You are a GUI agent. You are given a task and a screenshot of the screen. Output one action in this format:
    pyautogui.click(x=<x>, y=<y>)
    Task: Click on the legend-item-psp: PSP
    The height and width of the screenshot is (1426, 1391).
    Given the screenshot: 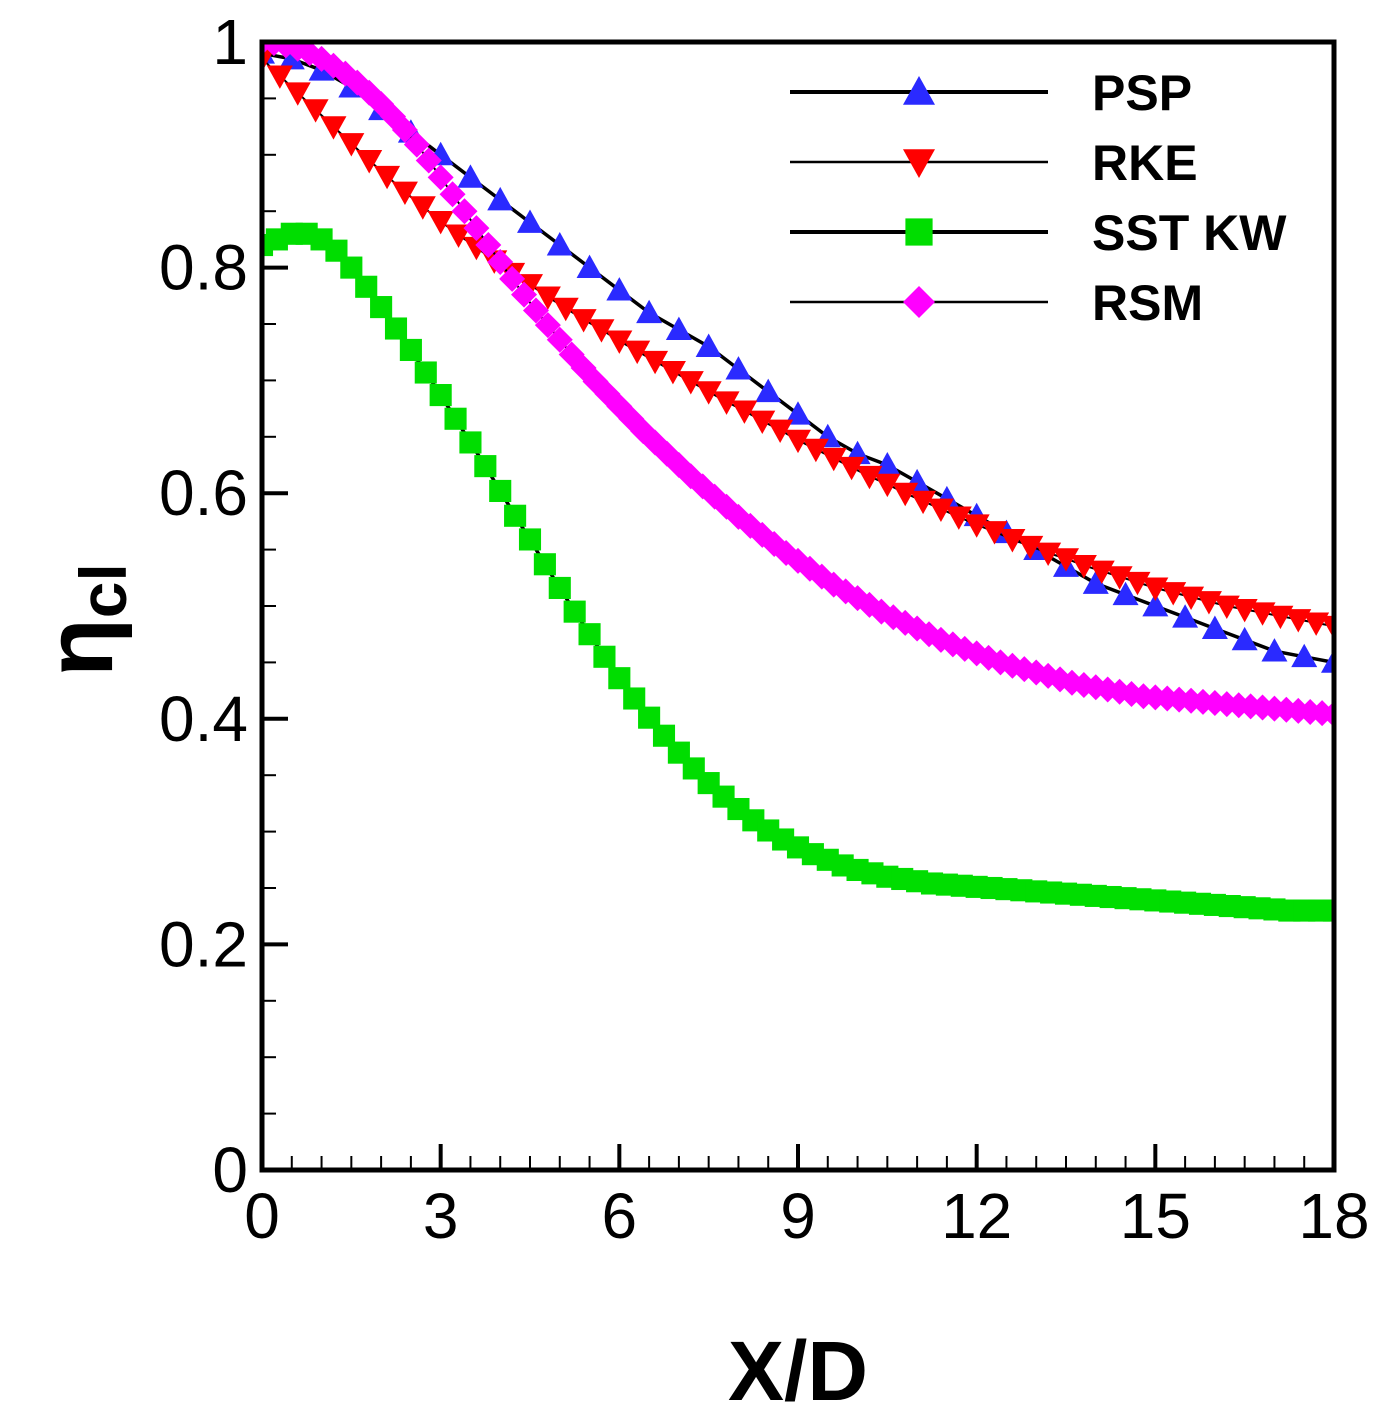 What is the action you would take?
    pyautogui.click(x=991, y=93)
    